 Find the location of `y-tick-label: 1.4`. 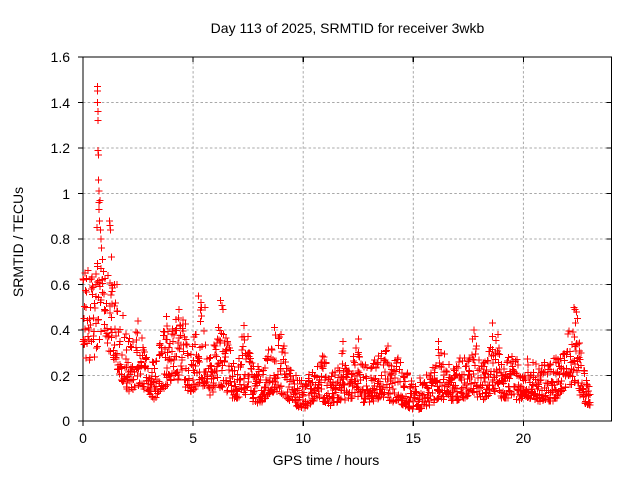

y-tick-label: 1.4 is located at coordinates (60, 102).